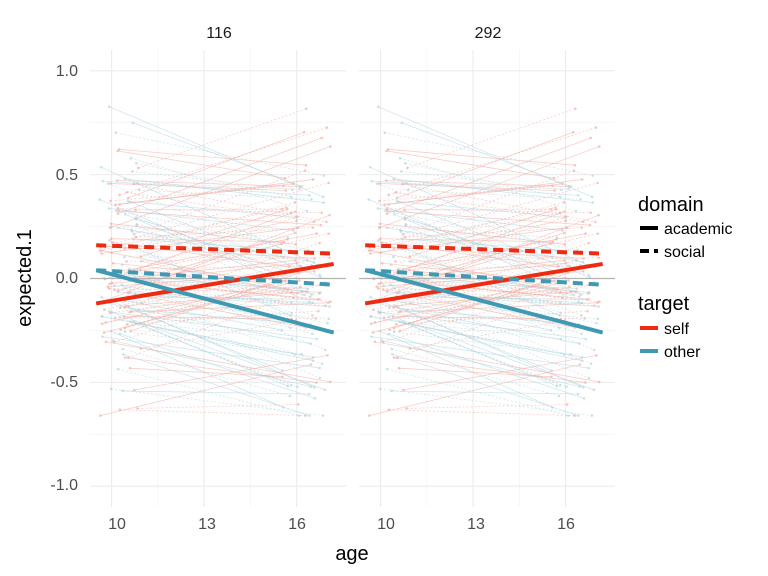 The image size is (768, 576). I want to click on y-tick-label: 1.0, so click(67, 71).